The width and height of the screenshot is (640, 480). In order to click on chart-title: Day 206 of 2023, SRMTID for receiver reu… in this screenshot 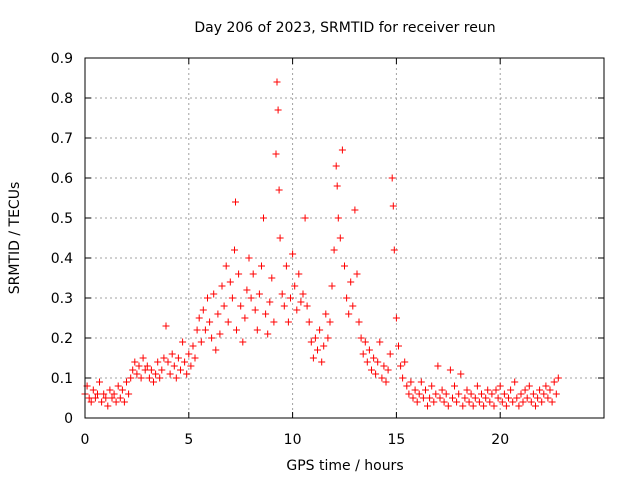, I will do `click(344, 28)`.